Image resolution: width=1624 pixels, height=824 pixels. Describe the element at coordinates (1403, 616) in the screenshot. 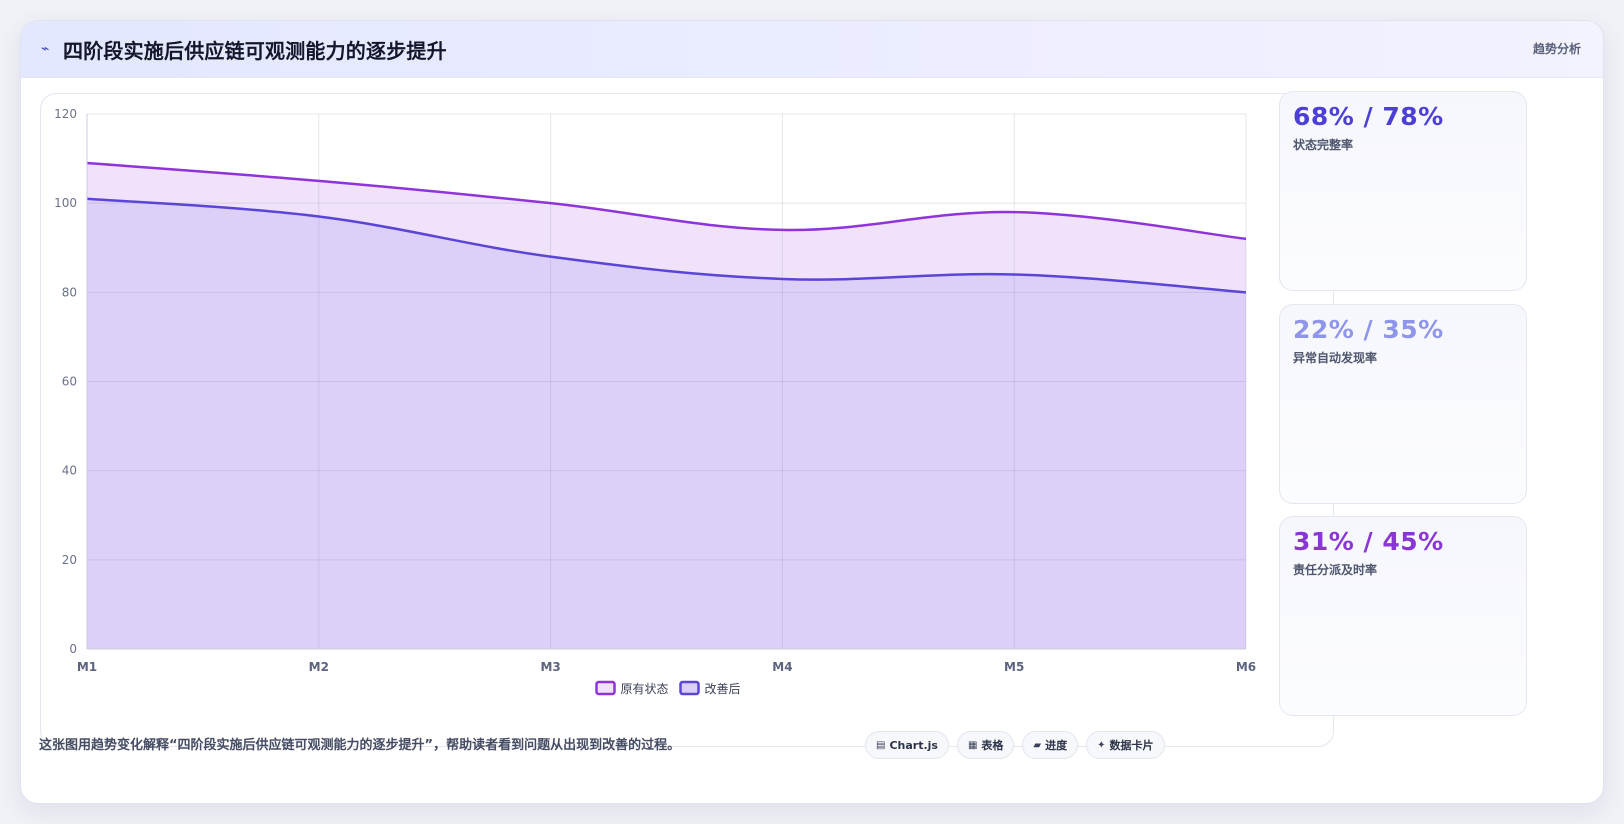

I see `stat-card-assignment-timeliness: 31% / 45% 责任分派及时率` at that location.